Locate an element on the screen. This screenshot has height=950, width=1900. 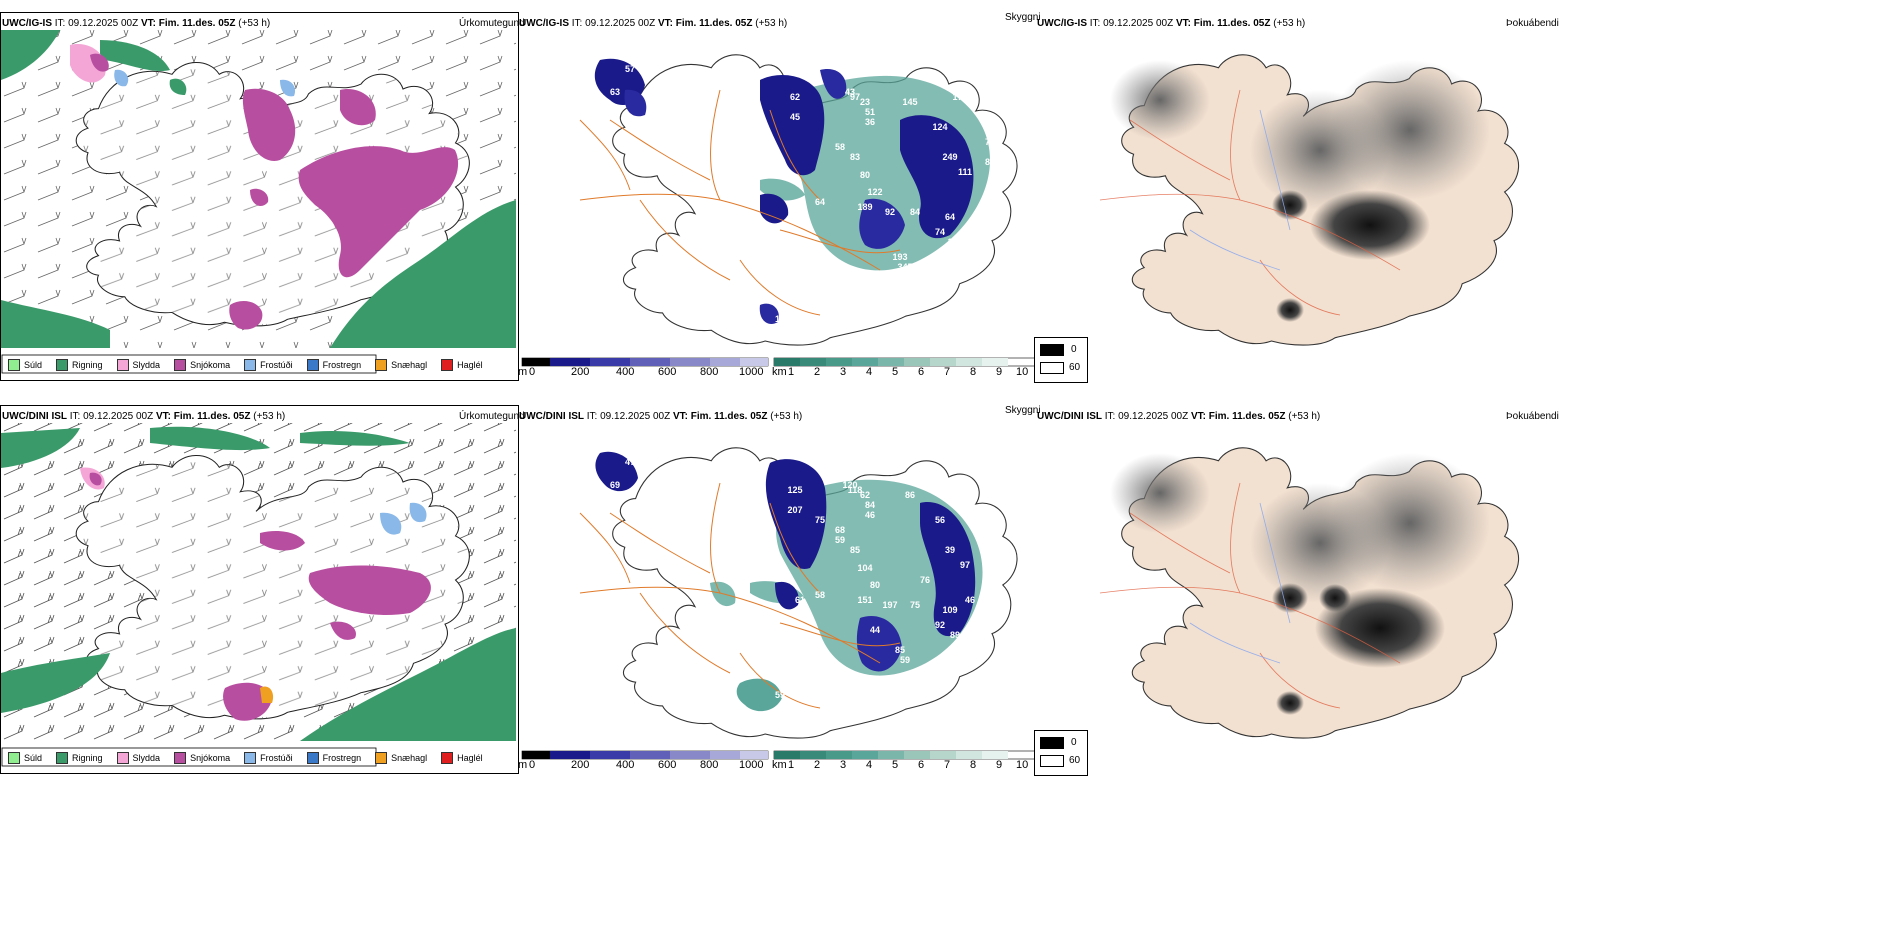
visibility-value-label: 104 is located at coordinates (864, 568).